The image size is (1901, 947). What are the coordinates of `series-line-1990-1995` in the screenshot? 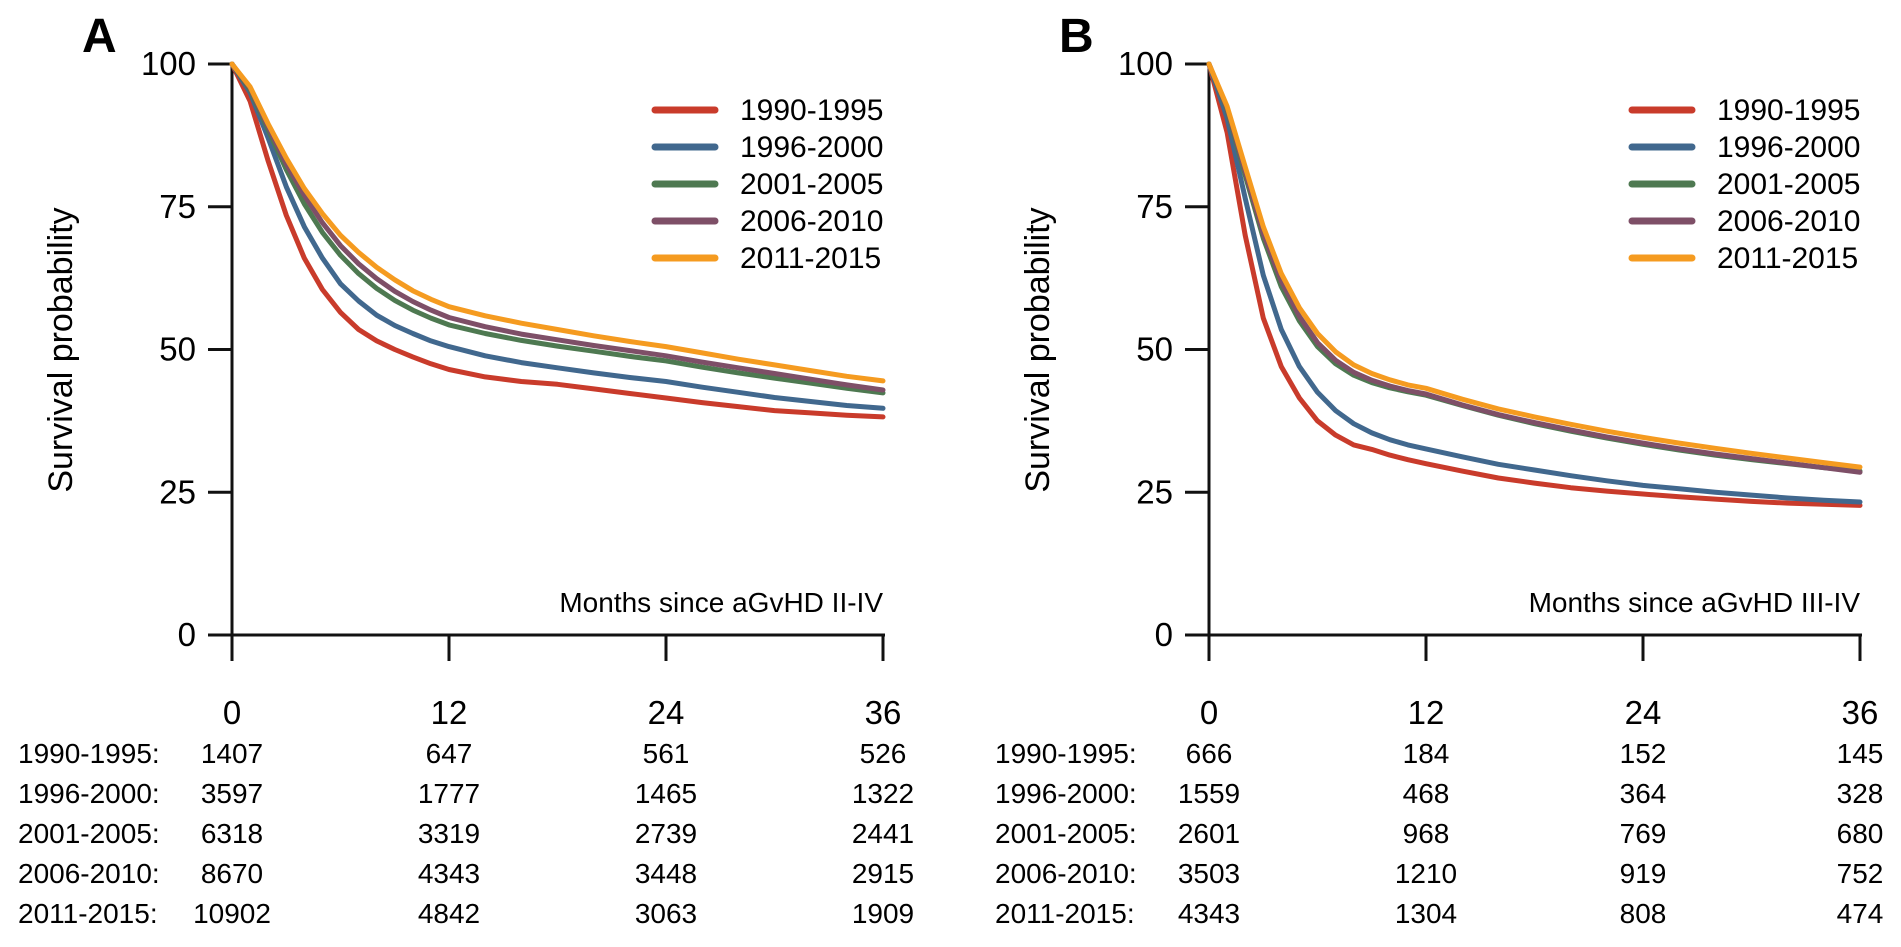 It's located at (557, 240).